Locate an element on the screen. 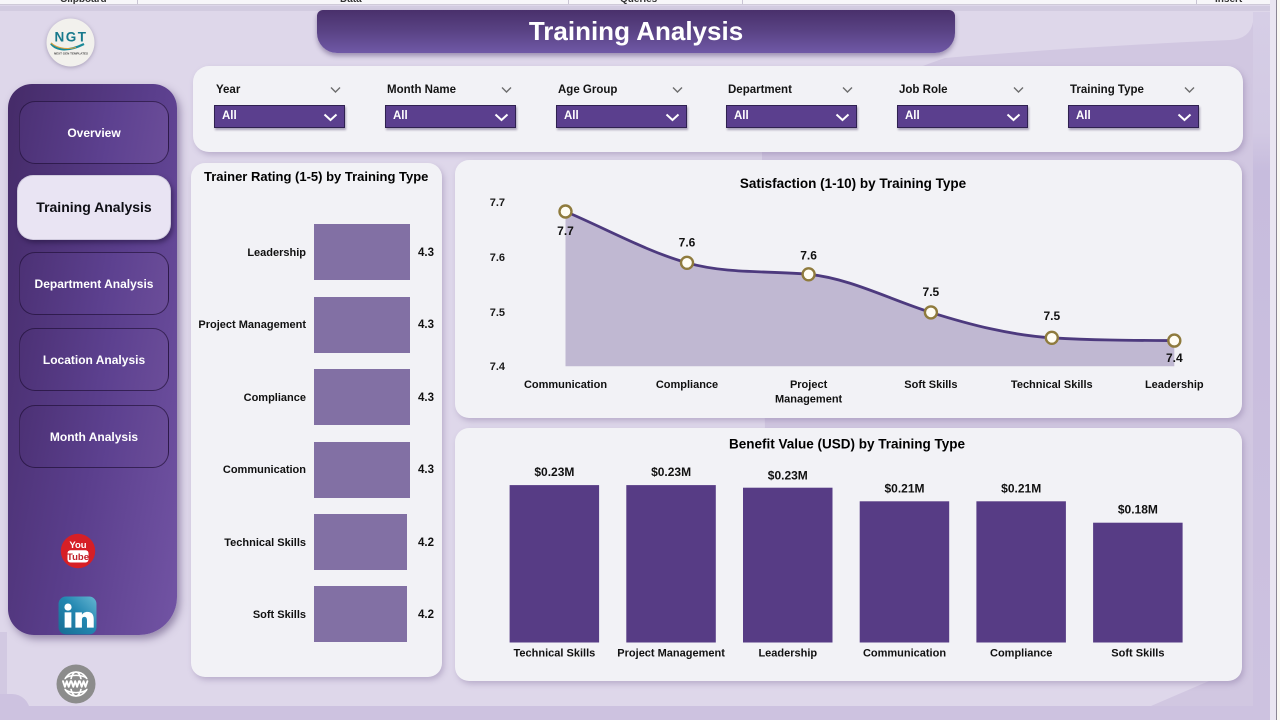 This screenshot has width=1280, height=720. svg-text: Project is located at coordinates (809, 385).